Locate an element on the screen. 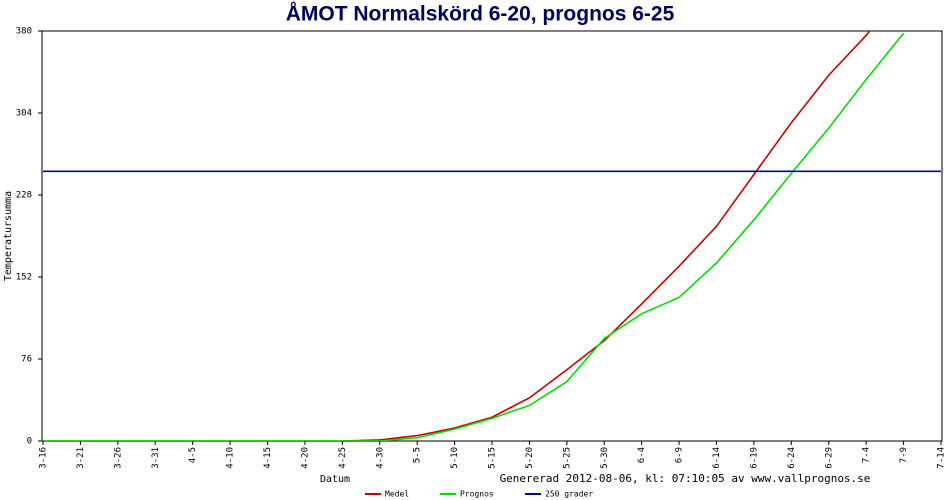  x-tick-label: 3-21 is located at coordinates (81, 458).